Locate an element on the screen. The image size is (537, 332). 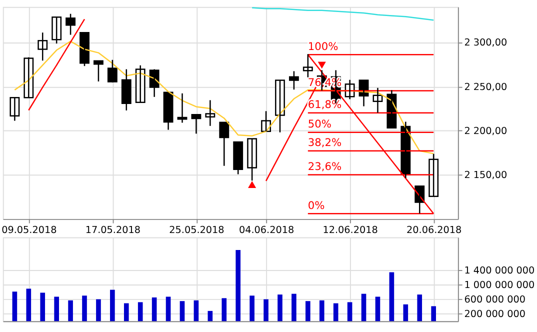
x-tick-label: 12.06.2018 is located at coordinates (350, 230).